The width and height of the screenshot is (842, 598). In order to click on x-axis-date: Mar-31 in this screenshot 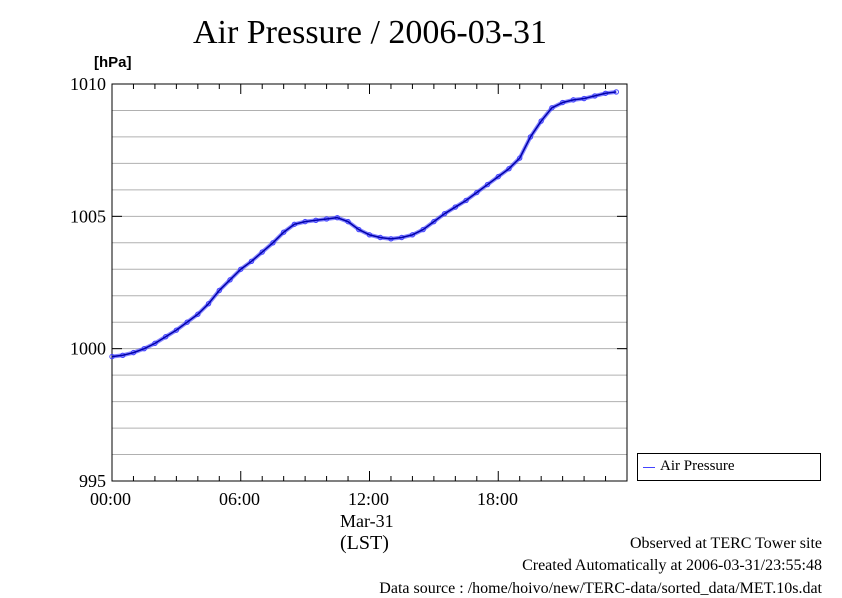, I will do `click(367, 521)`.